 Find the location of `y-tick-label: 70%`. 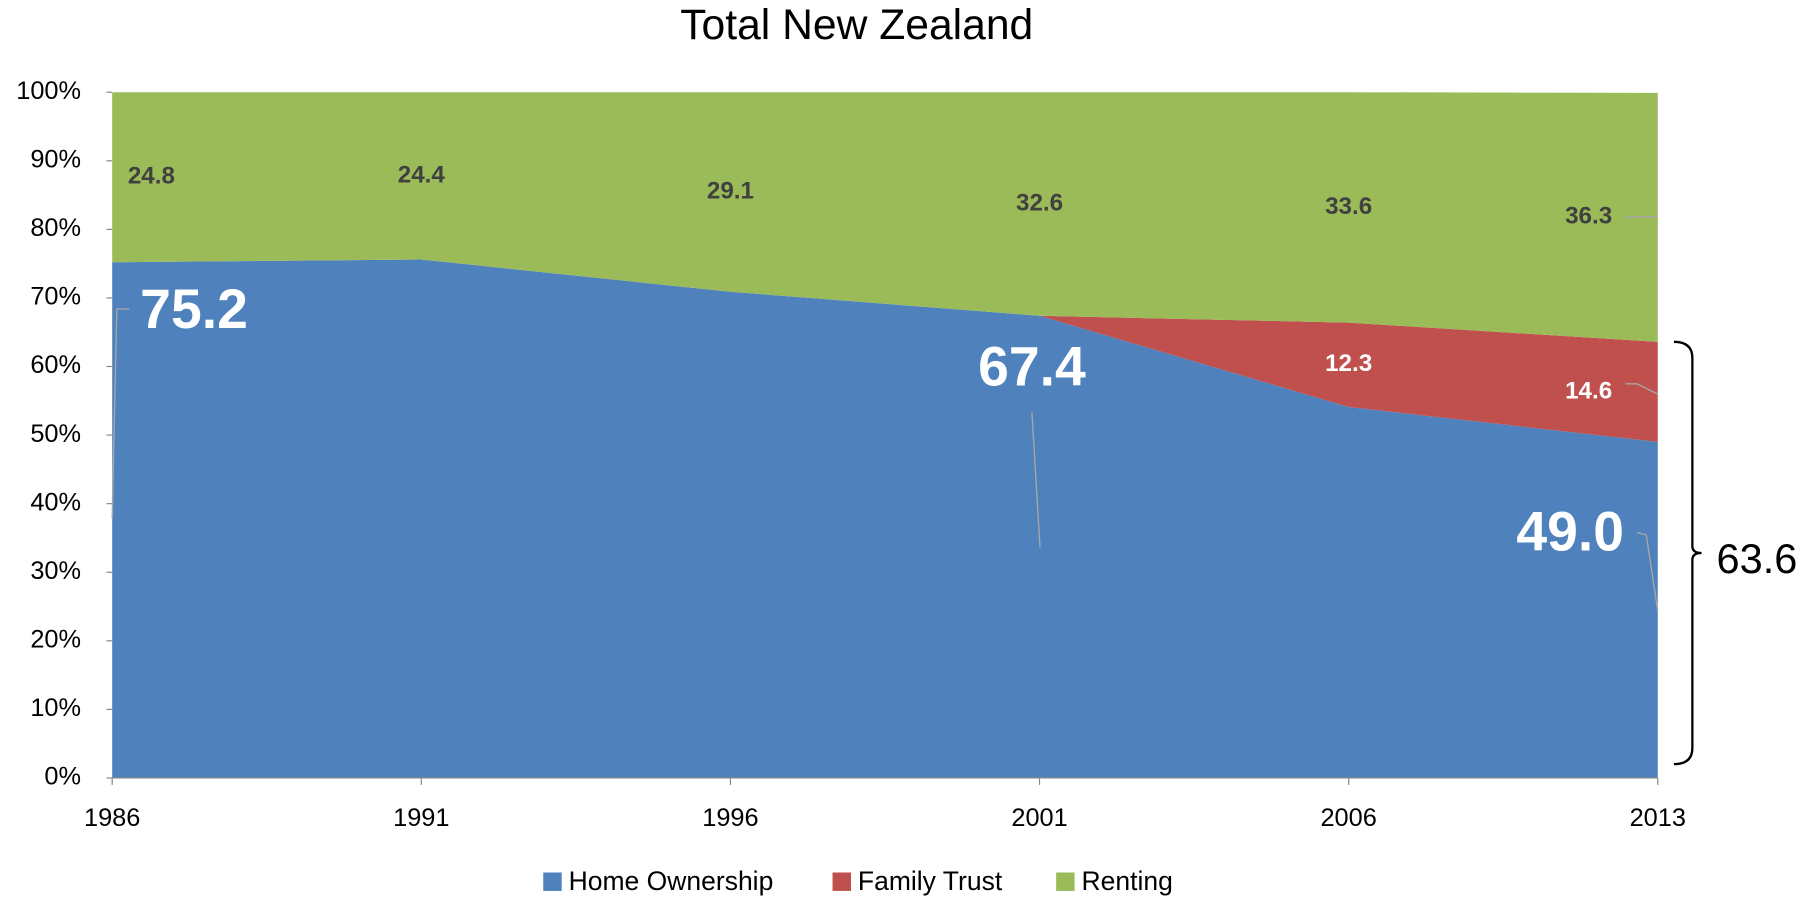

y-tick-label: 70% is located at coordinates (55, 297).